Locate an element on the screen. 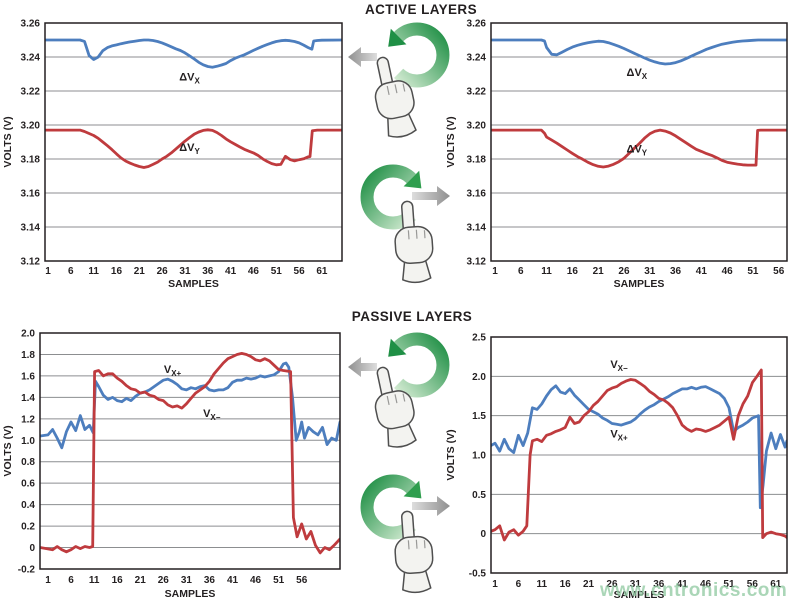 The width and height of the screenshot is (789, 607). y-tick-label: 0.8 is located at coordinates (28, 462).